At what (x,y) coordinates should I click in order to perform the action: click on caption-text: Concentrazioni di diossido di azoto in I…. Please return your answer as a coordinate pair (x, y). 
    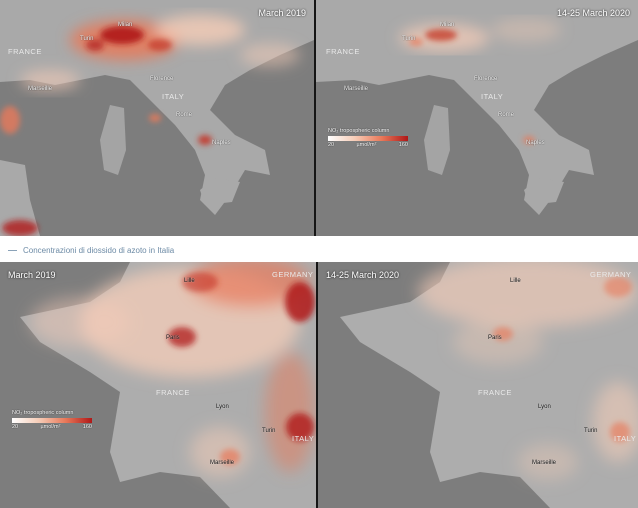
    Looking at the image, I should click on (99, 250).